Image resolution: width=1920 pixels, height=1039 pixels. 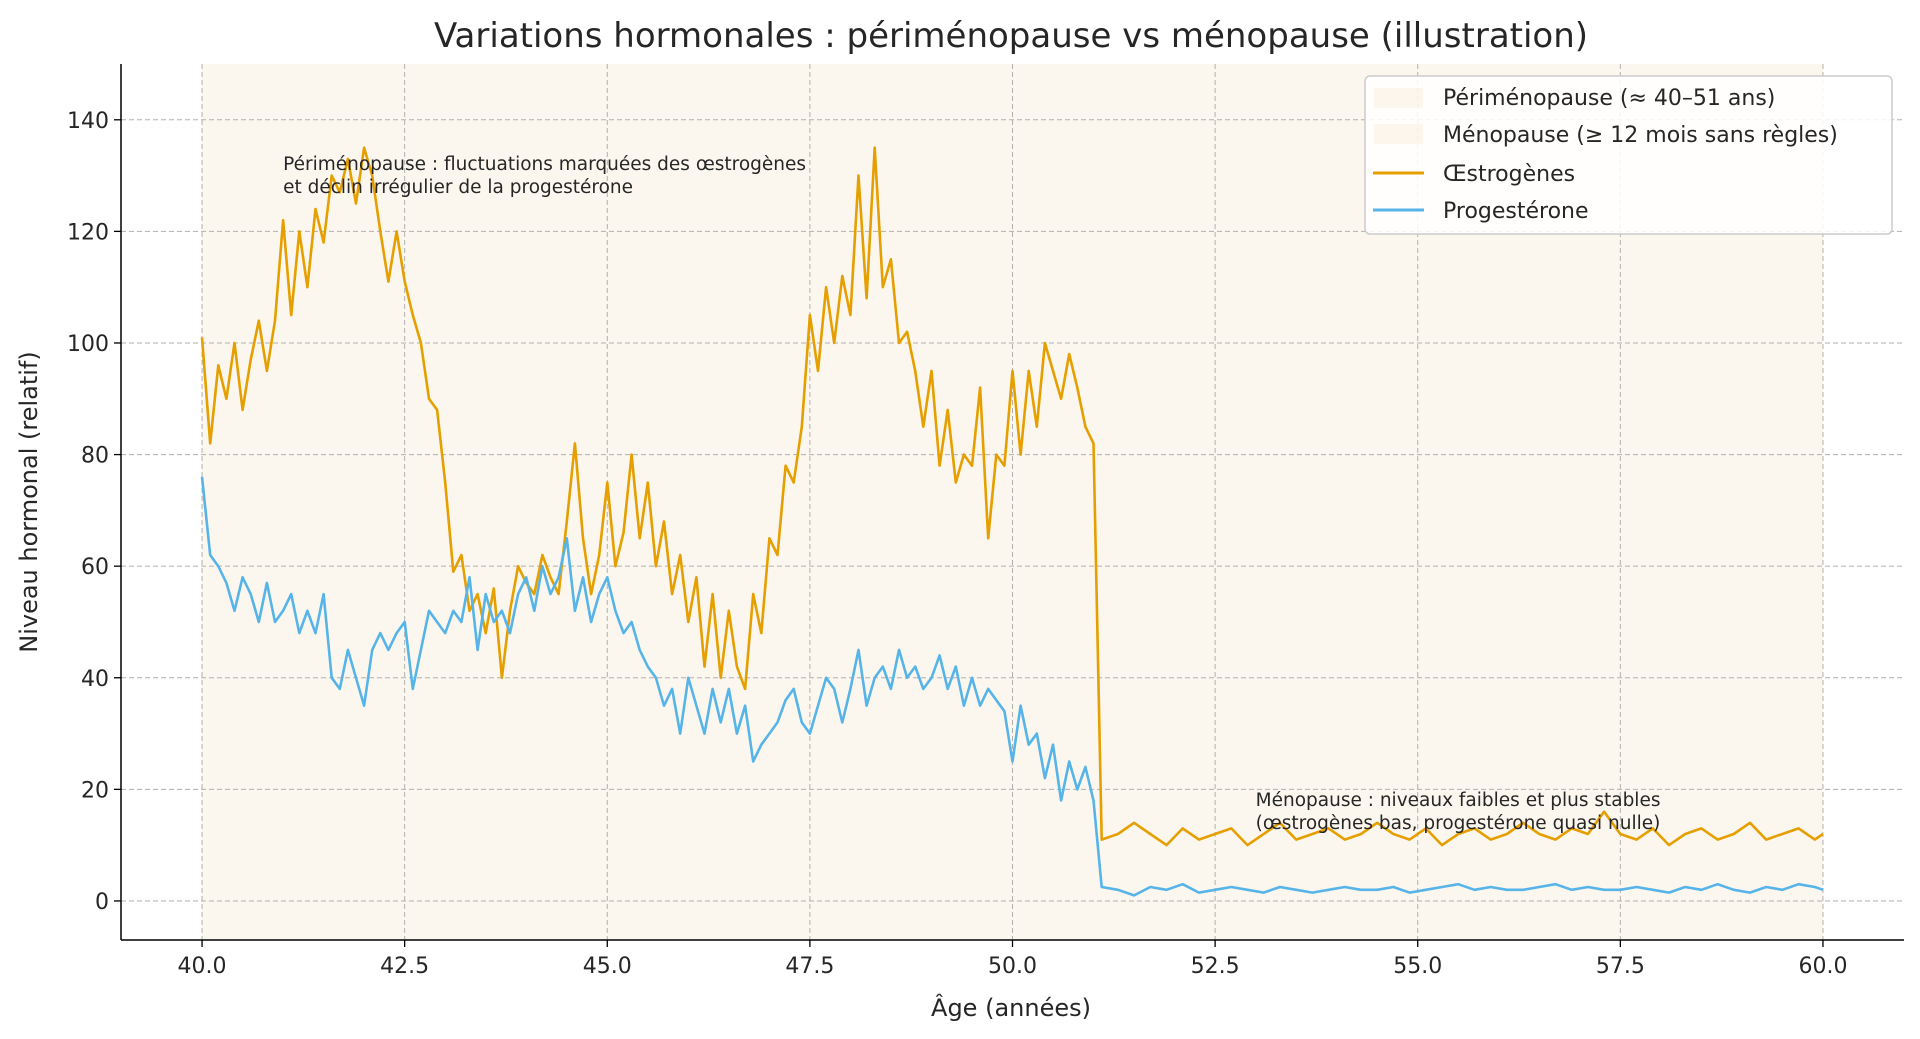 I want to click on legend-label-progesterone: Progestérone, so click(x=1516, y=211).